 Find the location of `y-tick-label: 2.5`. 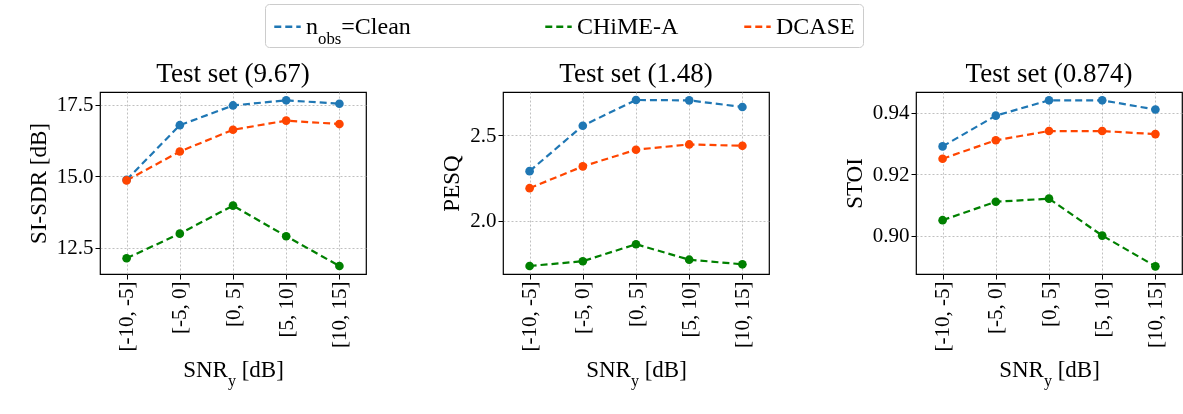

y-tick-label: 2.5 is located at coordinates (483, 134).